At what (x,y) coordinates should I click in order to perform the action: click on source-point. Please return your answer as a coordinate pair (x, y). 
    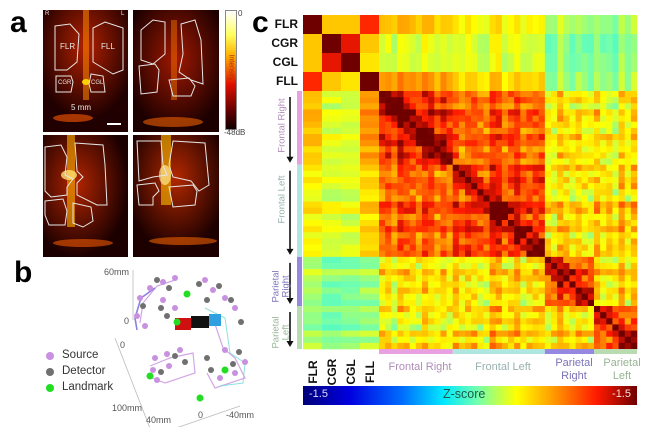
    Looking at the image, I should click on (175, 278).